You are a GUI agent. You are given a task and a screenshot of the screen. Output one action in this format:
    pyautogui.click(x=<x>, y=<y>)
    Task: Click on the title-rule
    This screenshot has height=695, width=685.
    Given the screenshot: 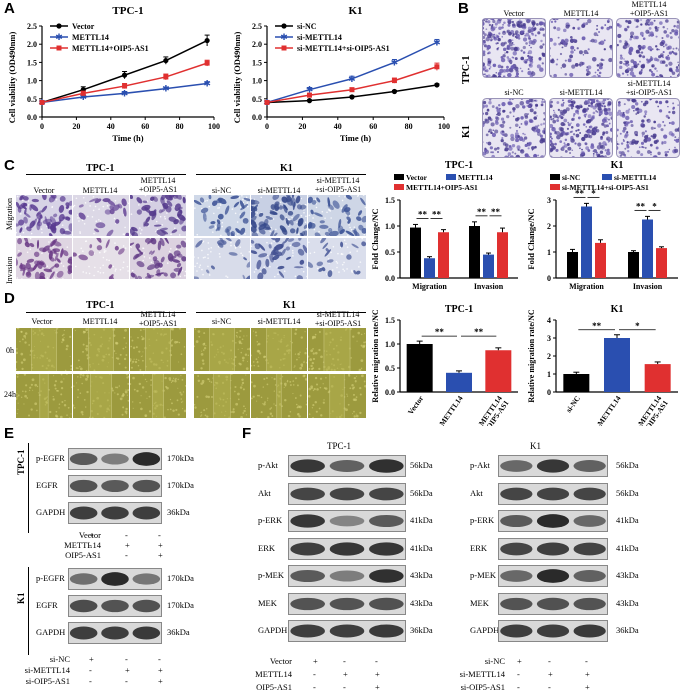 What is the action you would take?
    pyautogui.click(x=106, y=174)
    